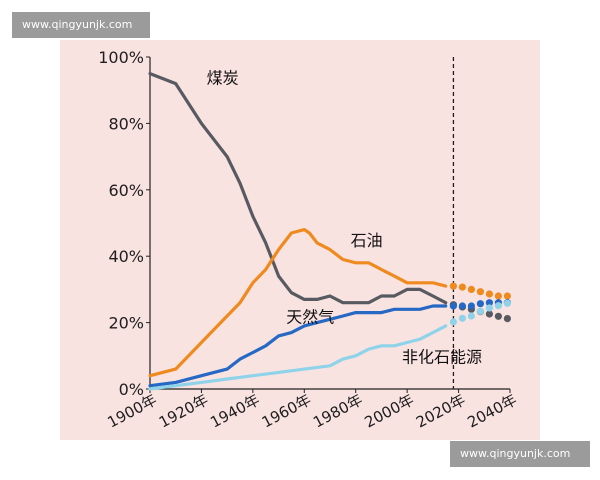  What do you see at coordinates (286, 411) in the screenshot?
I see `x-tick-label: 1960年` at bounding box center [286, 411].